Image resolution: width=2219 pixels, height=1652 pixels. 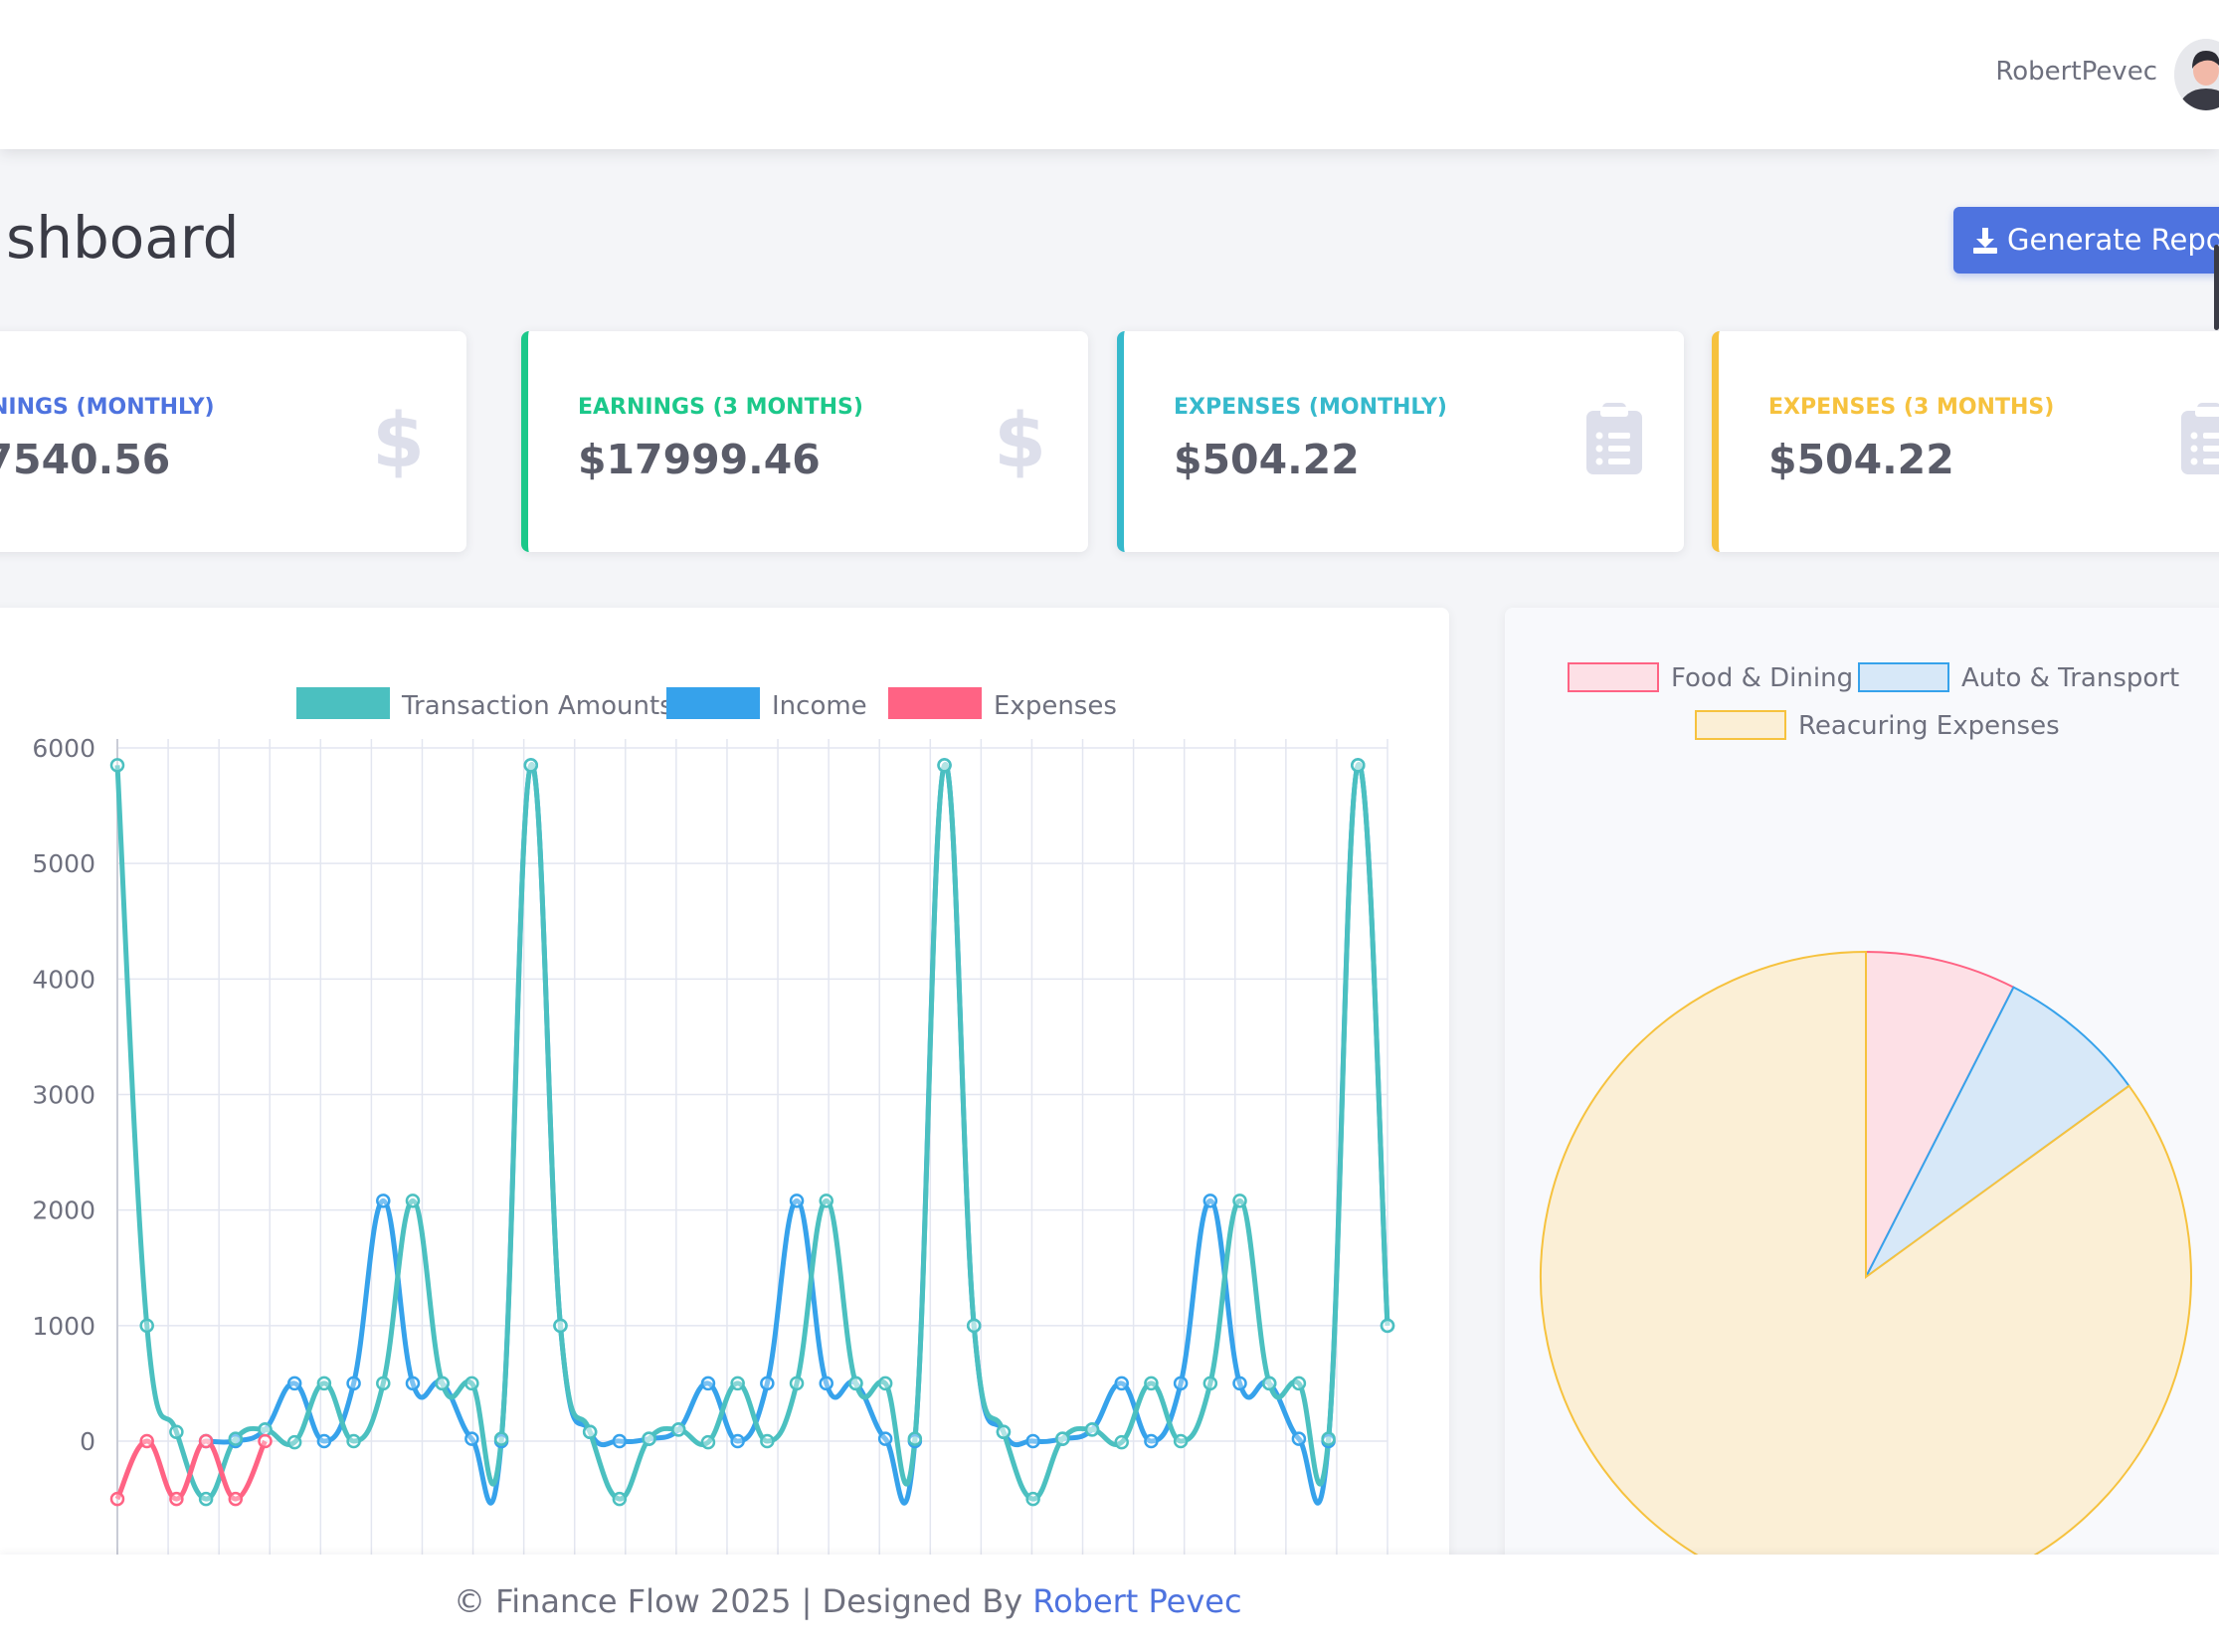 What do you see at coordinates (2076, 72) in the screenshot?
I see `user-name: RobertPevec` at bounding box center [2076, 72].